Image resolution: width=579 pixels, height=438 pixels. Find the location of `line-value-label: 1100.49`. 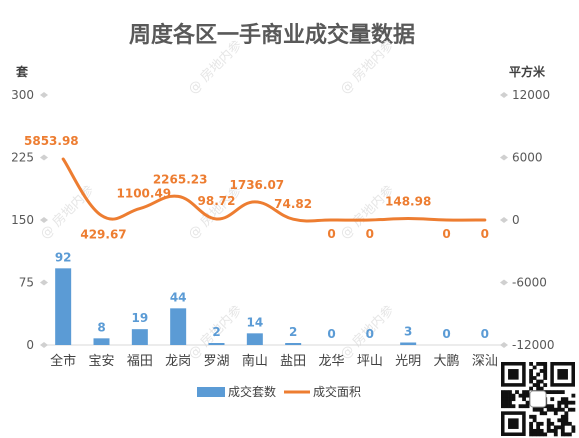

line-value-label: 1100.49 is located at coordinates (144, 194).